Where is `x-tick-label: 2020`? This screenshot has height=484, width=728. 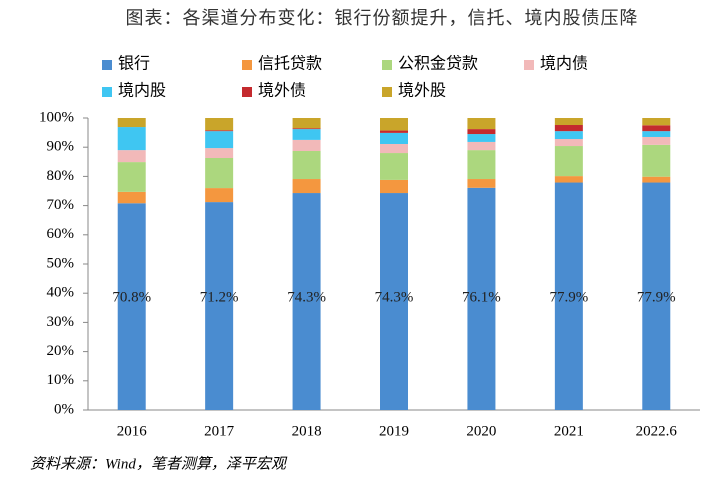
x-tick-label: 2020 is located at coordinates (481, 431).